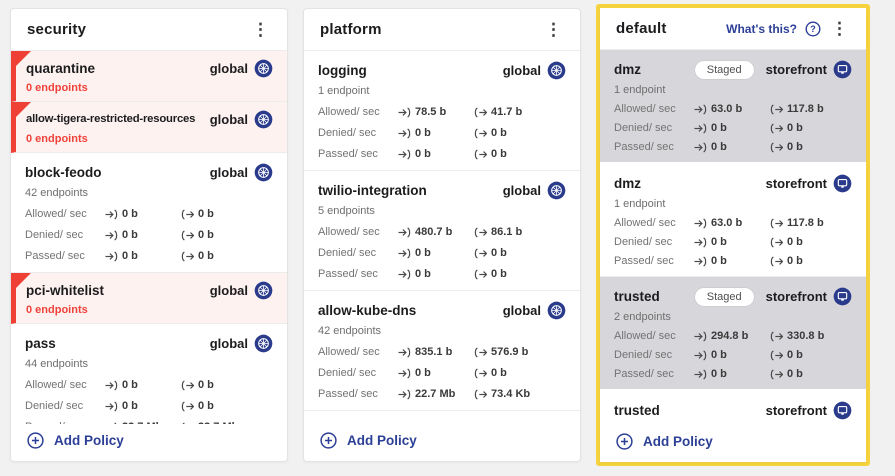 This screenshot has width=895, height=476. What do you see at coordinates (733, 408) in the screenshot?
I see `policy-card: trusted storefront` at bounding box center [733, 408].